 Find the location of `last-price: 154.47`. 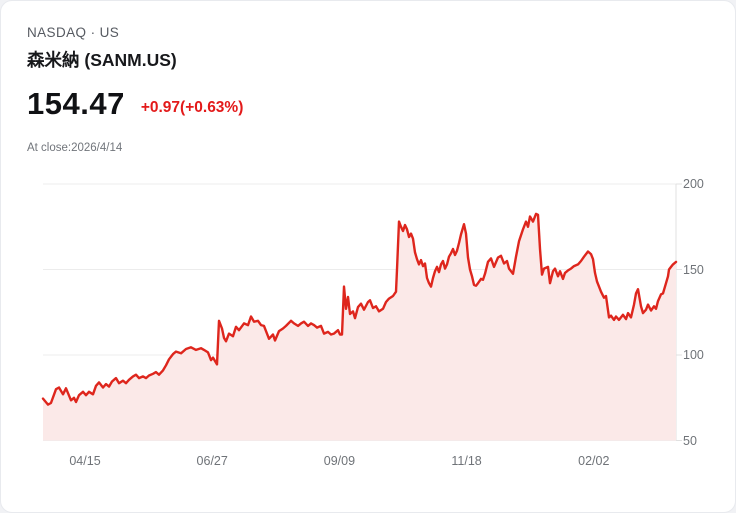

last-price: 154.47 is located at coordinates (76, 103).